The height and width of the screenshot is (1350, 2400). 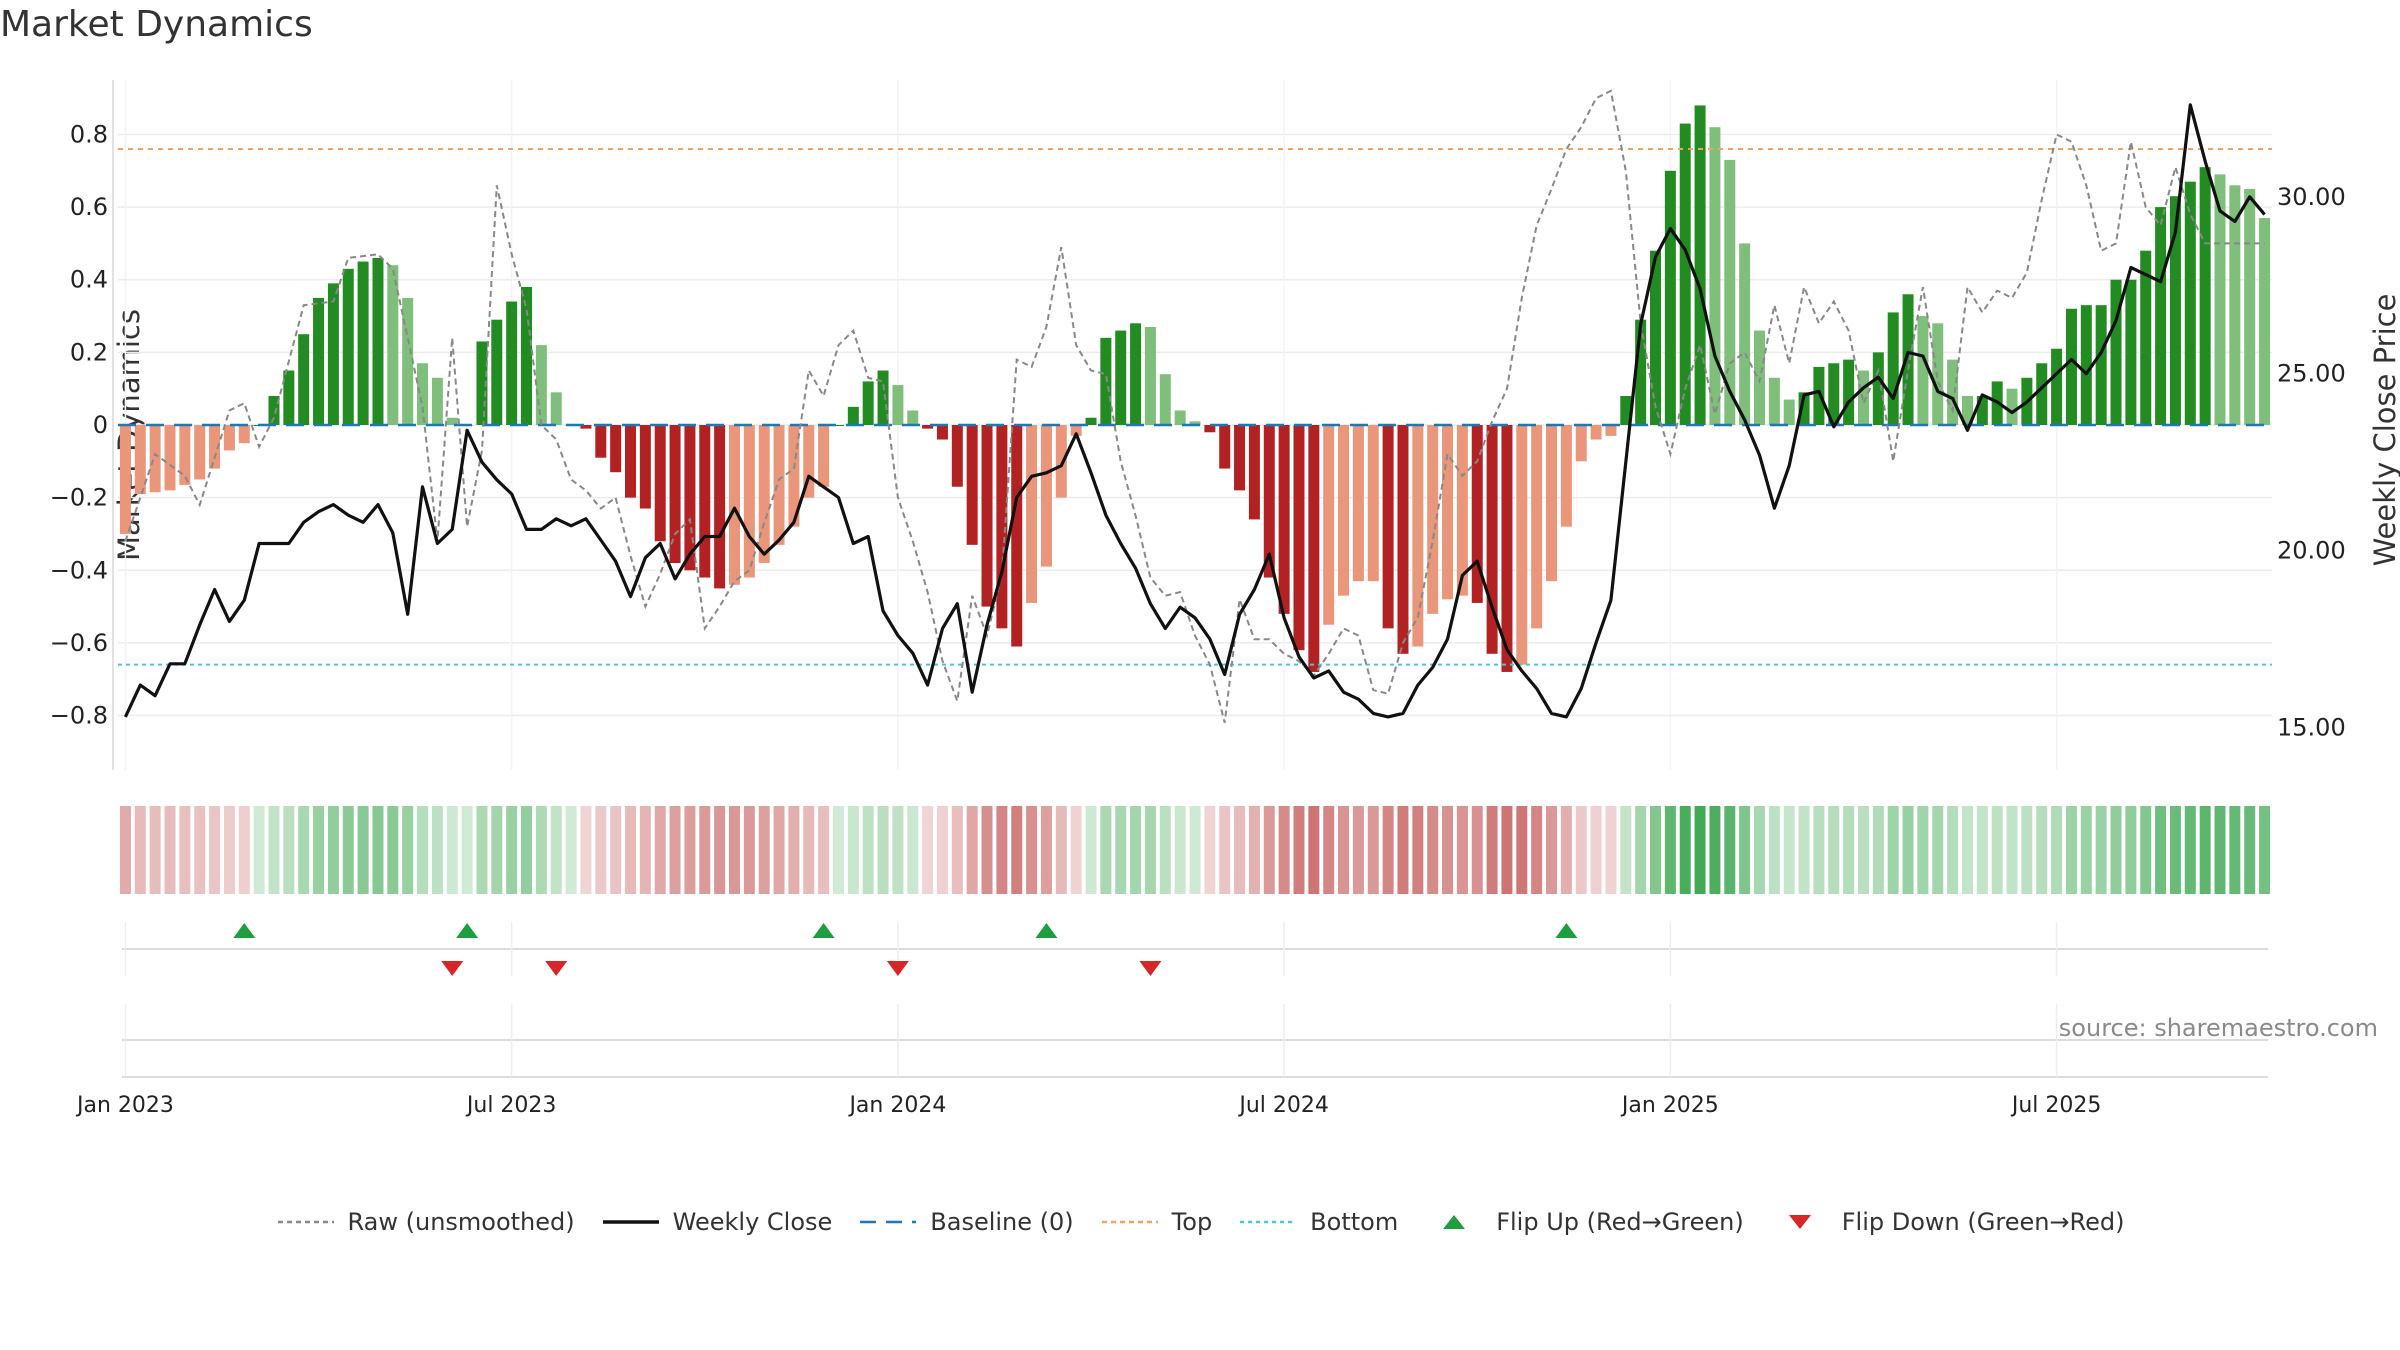 I want to click on flip-up-marker, so click(x=1566, y=930).